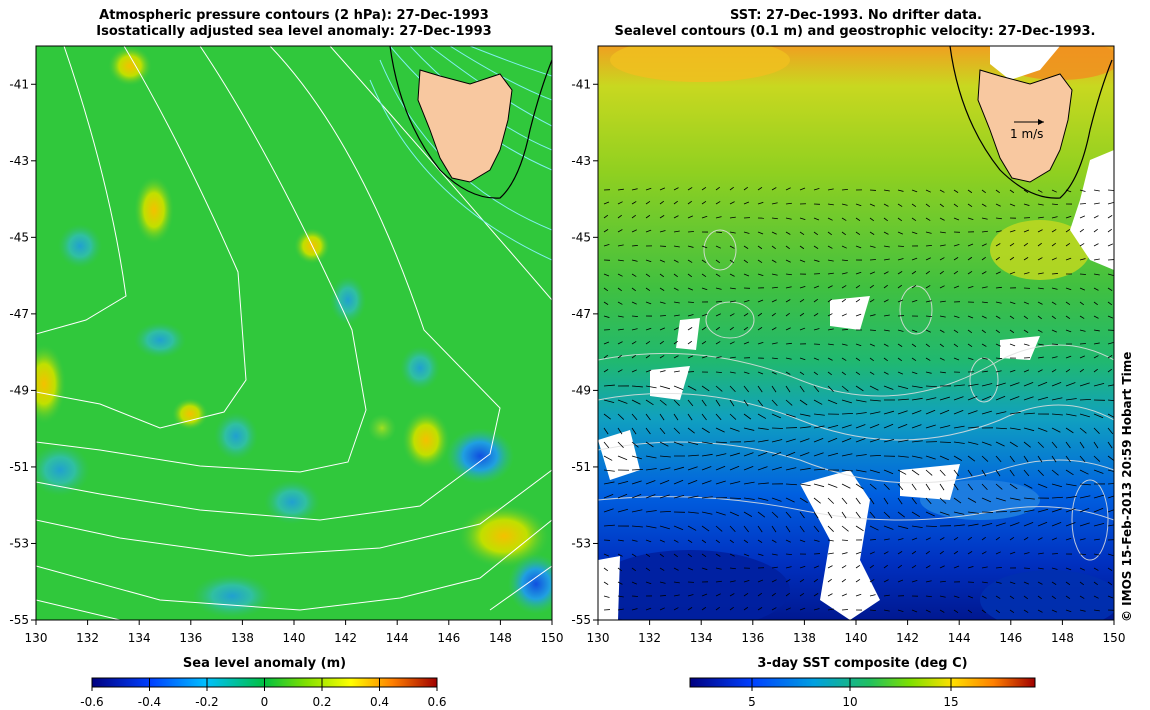 The height and width of the screenshot is (710, 1150). Describe the element at coordinates (436, 702) in the screenshot. I see `sla-colorbar-tick-label: 0.6` at that location.